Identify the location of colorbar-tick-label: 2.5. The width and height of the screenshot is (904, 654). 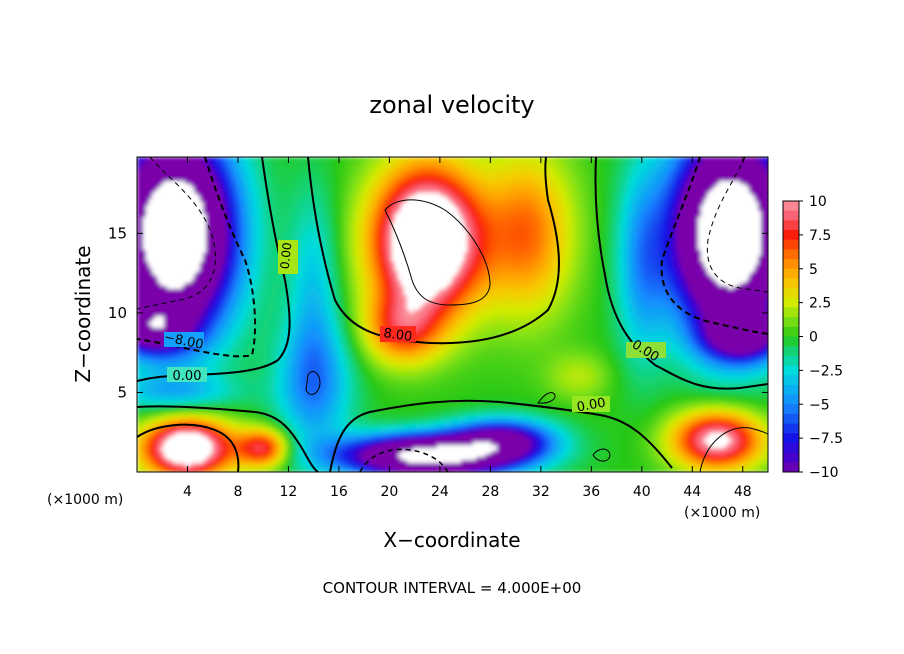
(820, 304).